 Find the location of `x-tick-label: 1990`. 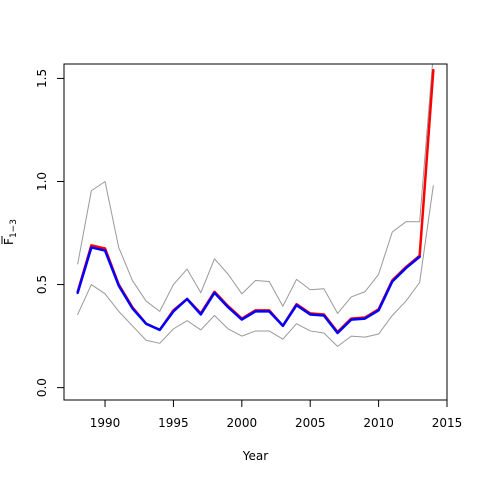

x-tick-label: 1990 is located at coordinates (105, 423).